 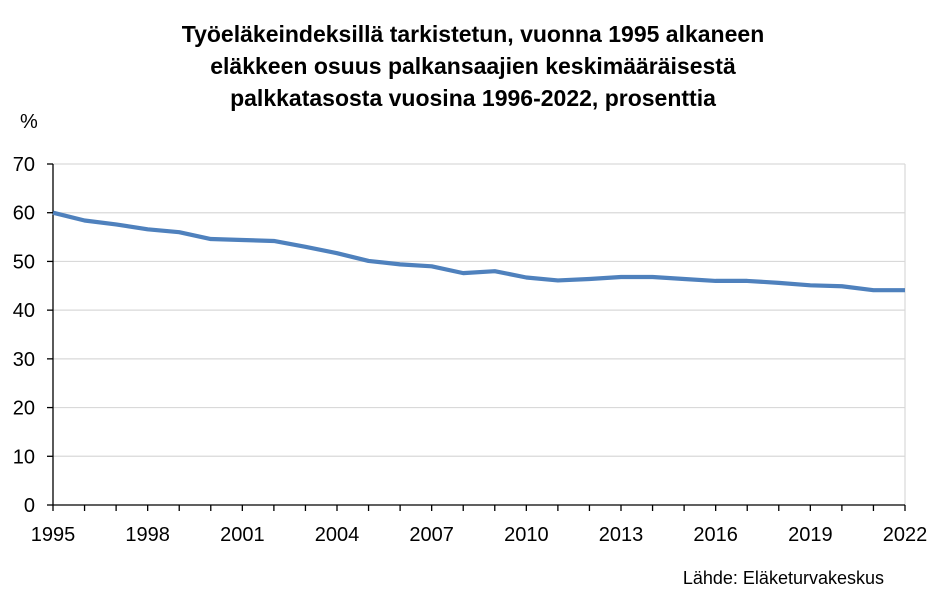 What do you see at coordinates (783, 578) in the screenshot?
I see `source-note: Lähde: Eläketurvakeskus` at bounding box center [783, 578].